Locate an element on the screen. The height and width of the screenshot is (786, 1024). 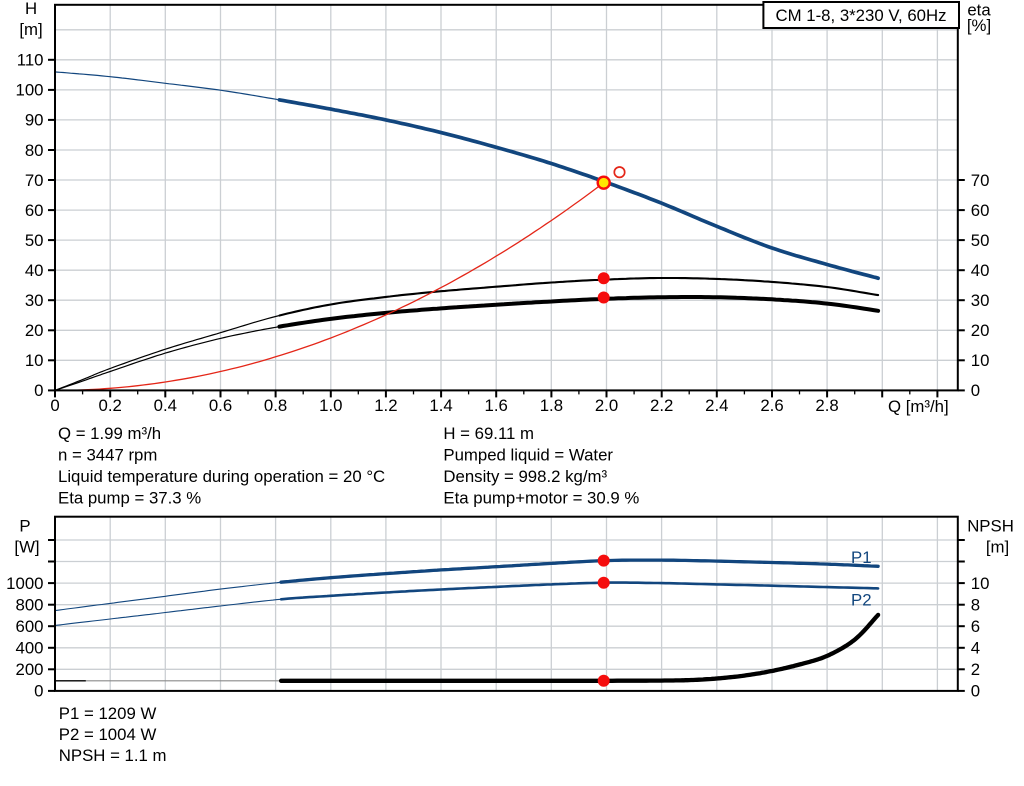
svg-text: P1 is located at coordinates (861, 557).